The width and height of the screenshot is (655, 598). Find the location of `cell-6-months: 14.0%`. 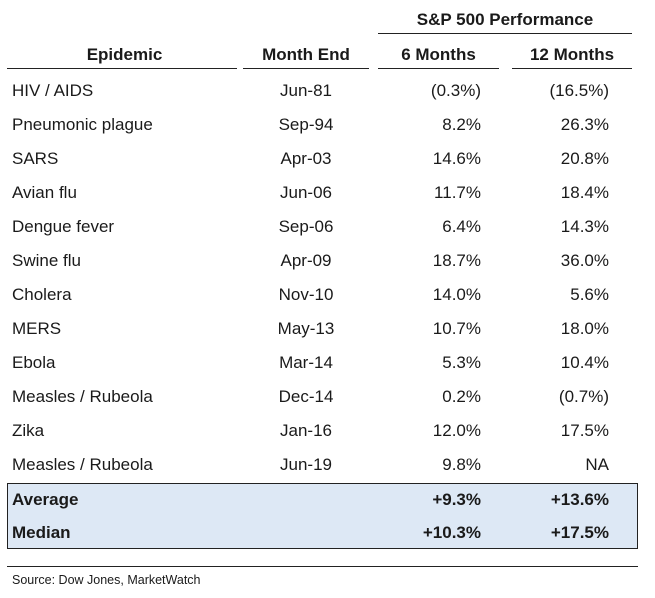

cell-6-months: 14.0% is located at coordinates (456, 294).